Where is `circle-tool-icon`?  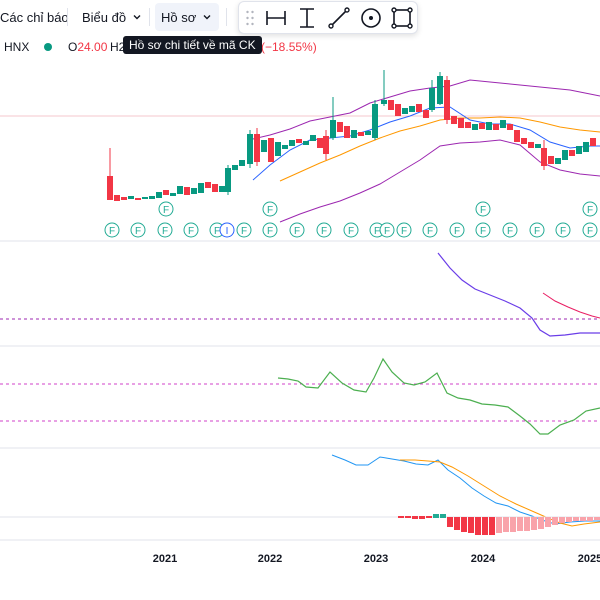
circle-tool-icon is located at coordinates (371, 18).